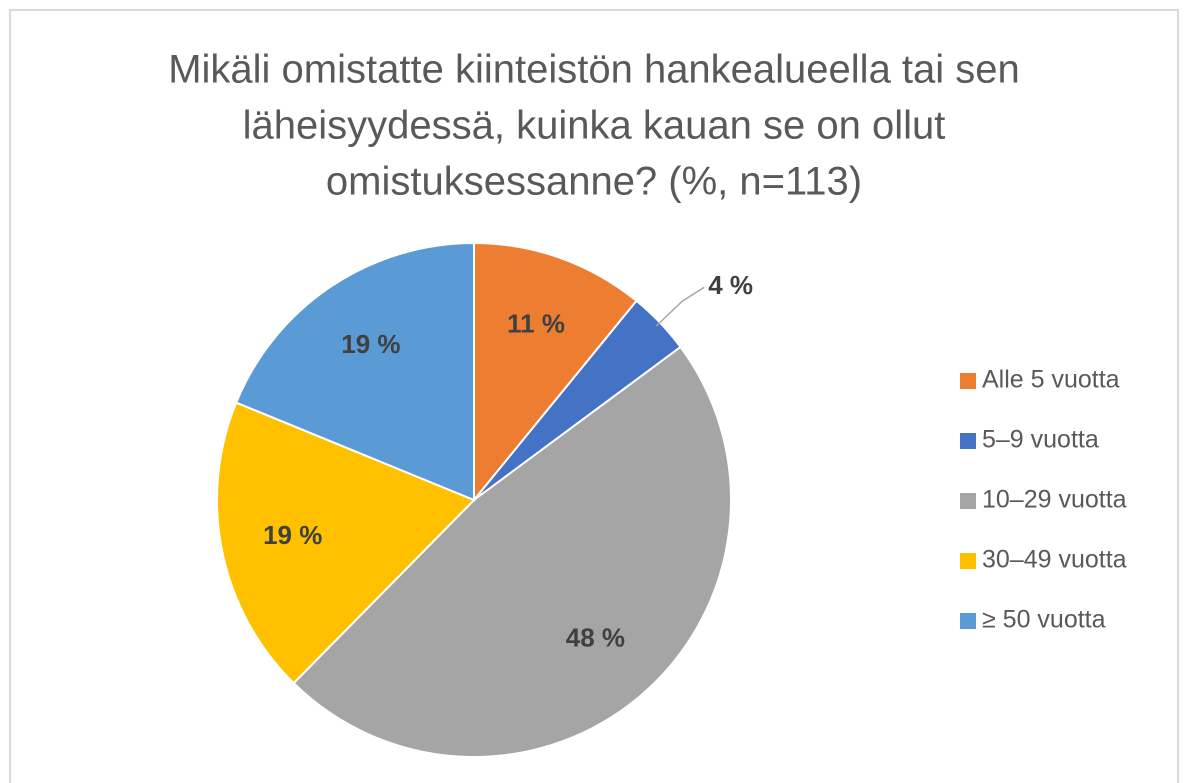  I want to click on leader-line, so click(680, 306).